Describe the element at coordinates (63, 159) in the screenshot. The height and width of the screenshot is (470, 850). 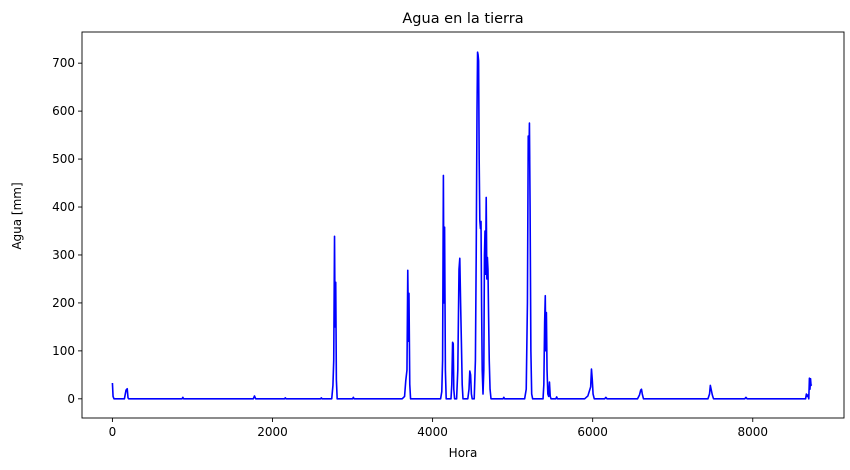
I see `y-tick-label: 500` at that location.